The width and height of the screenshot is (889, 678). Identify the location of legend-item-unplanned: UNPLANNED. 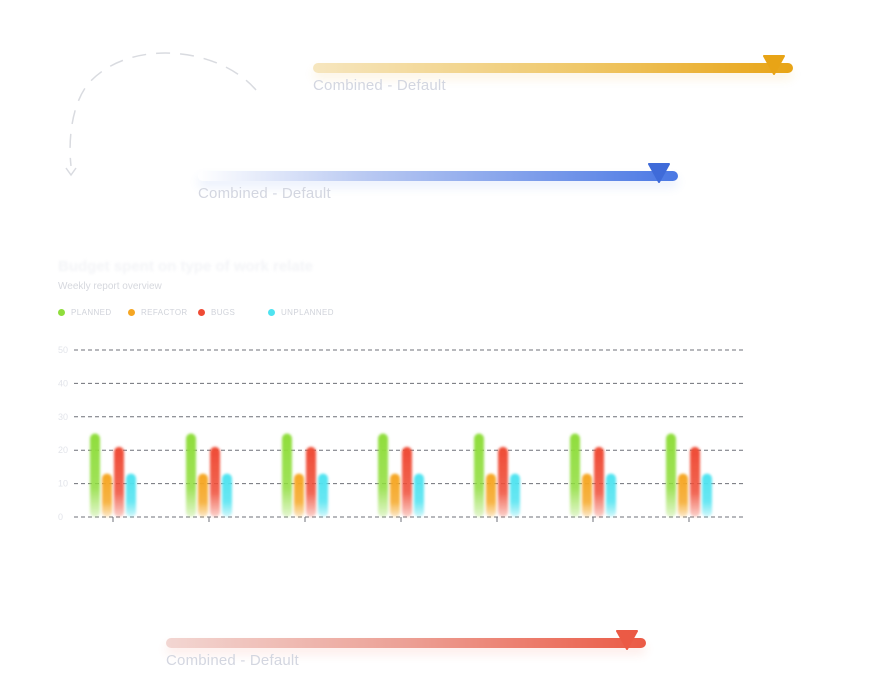
(313, 312).